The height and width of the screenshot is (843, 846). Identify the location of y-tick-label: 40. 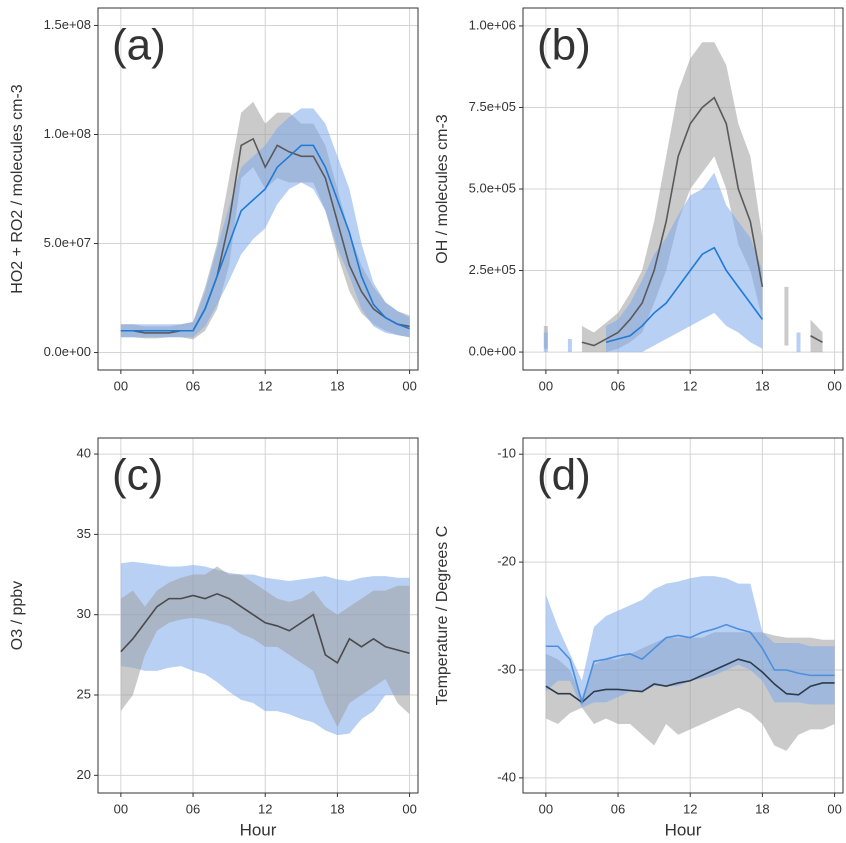
(84, 453).